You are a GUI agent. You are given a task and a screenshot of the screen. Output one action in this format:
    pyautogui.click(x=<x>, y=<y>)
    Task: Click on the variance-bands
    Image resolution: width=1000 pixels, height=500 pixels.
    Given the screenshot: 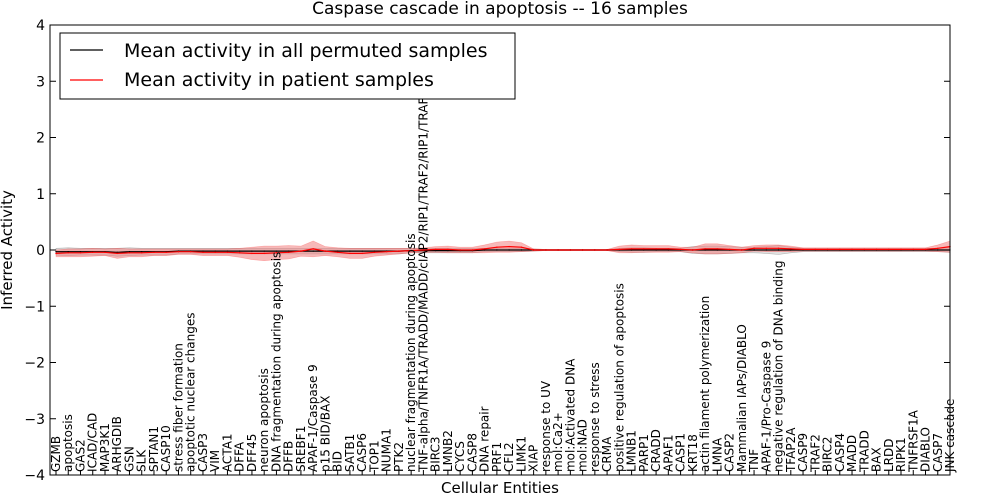 What is the action you would take?
    pyautogui.click(x=503, y=251)
    